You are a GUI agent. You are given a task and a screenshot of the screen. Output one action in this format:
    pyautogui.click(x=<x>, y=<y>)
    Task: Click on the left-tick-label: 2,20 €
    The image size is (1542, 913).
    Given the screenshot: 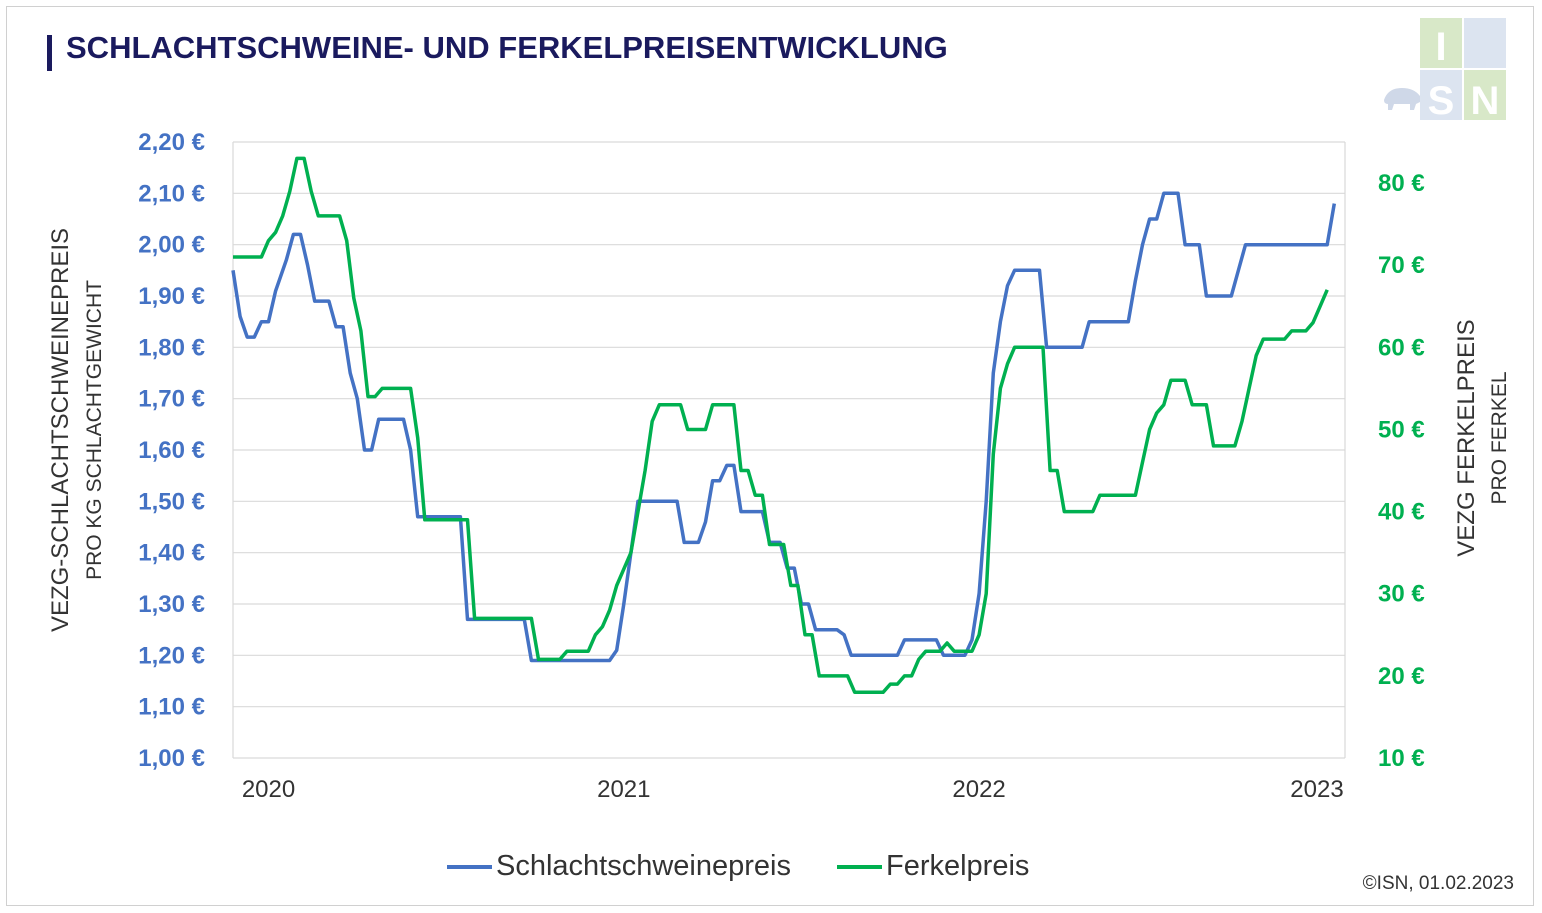 What is the action you would take?
    pyautogui.click(x=171, y=142)
    